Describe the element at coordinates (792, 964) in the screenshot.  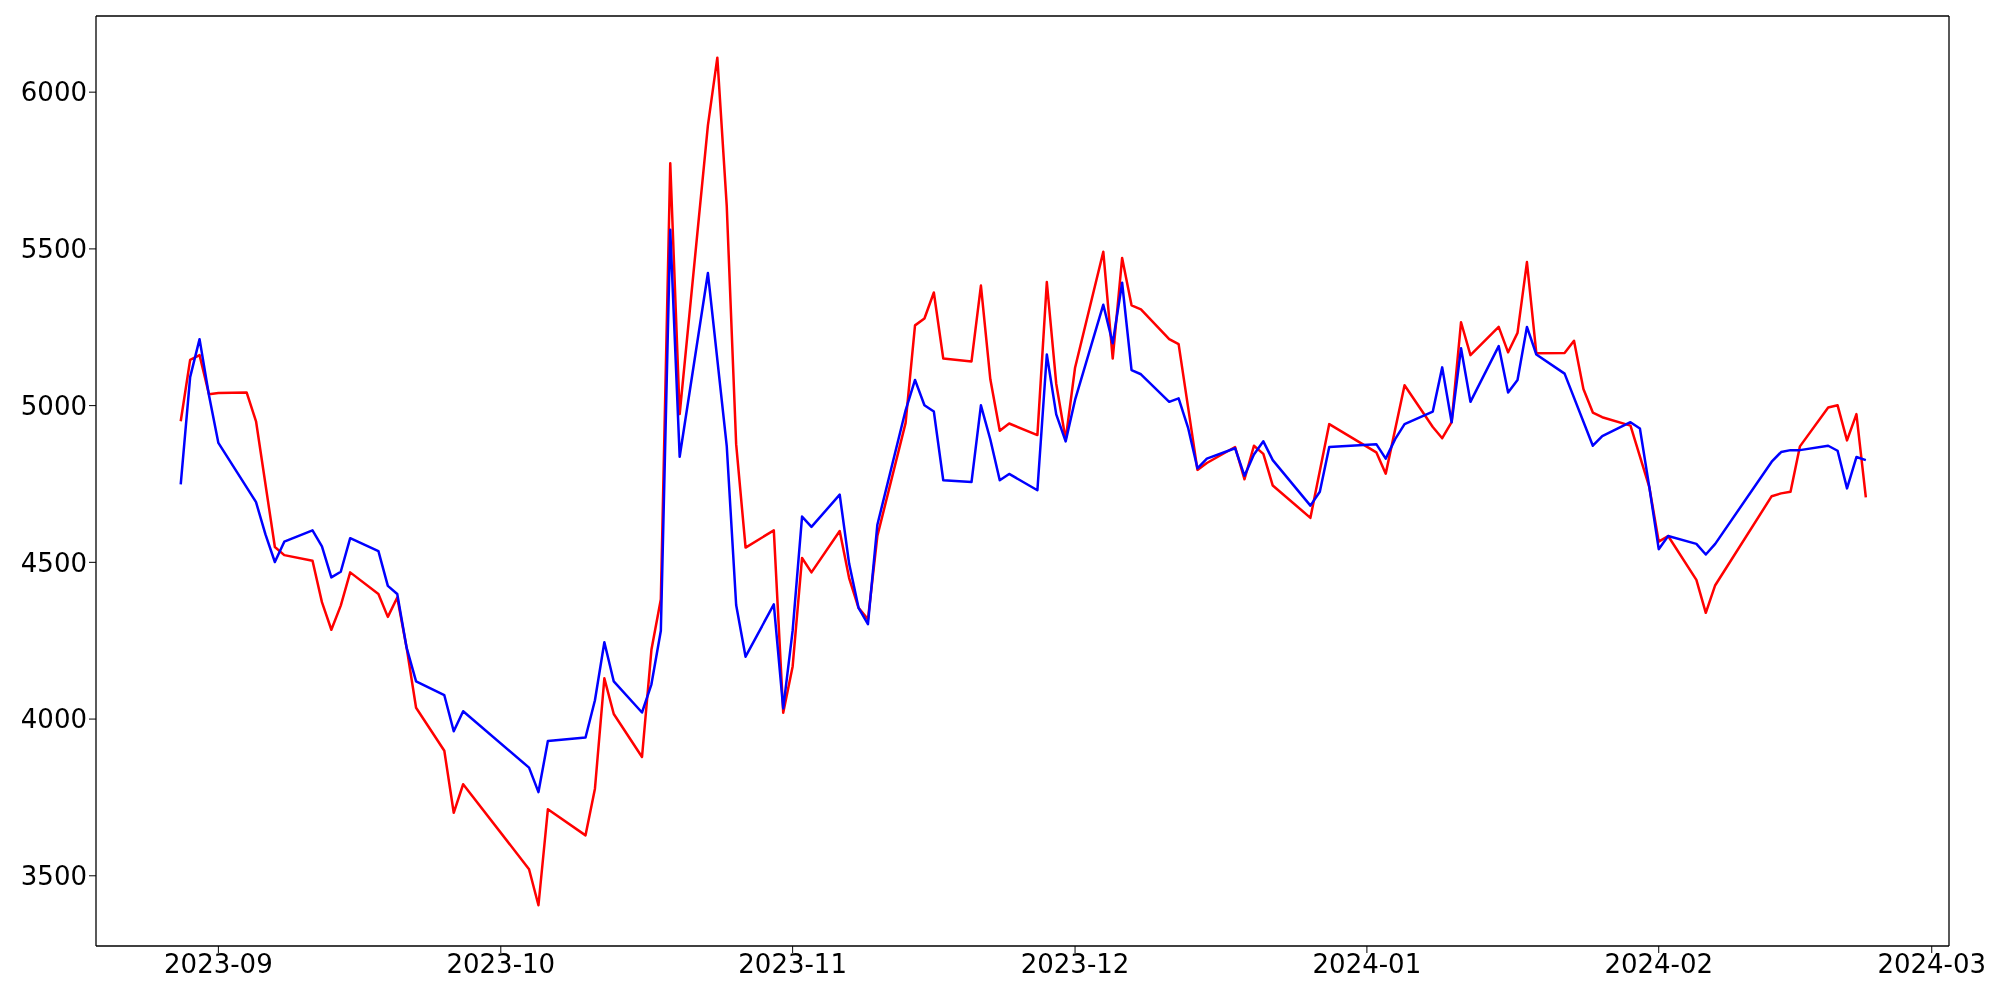
I see `x-tick-label: 2023-11` at that location.